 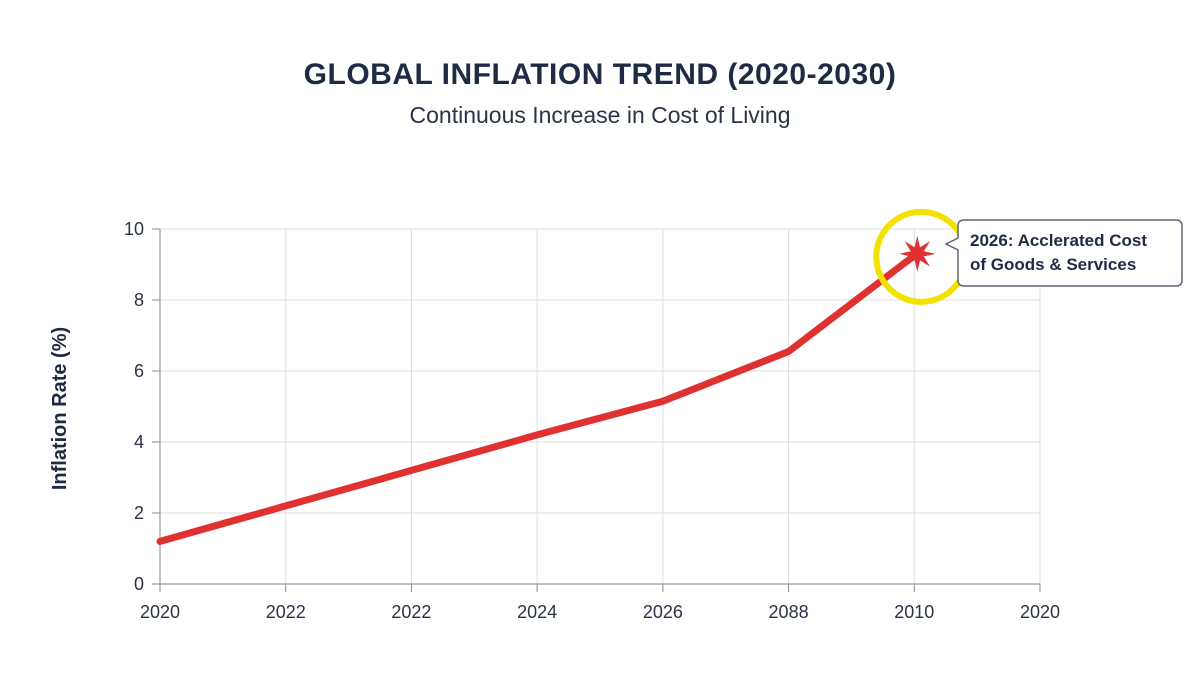 What do you see at coordinates (139, 442) in the screenshot?
I see `y-tick-label: 4` at bounding box center [139, 442].